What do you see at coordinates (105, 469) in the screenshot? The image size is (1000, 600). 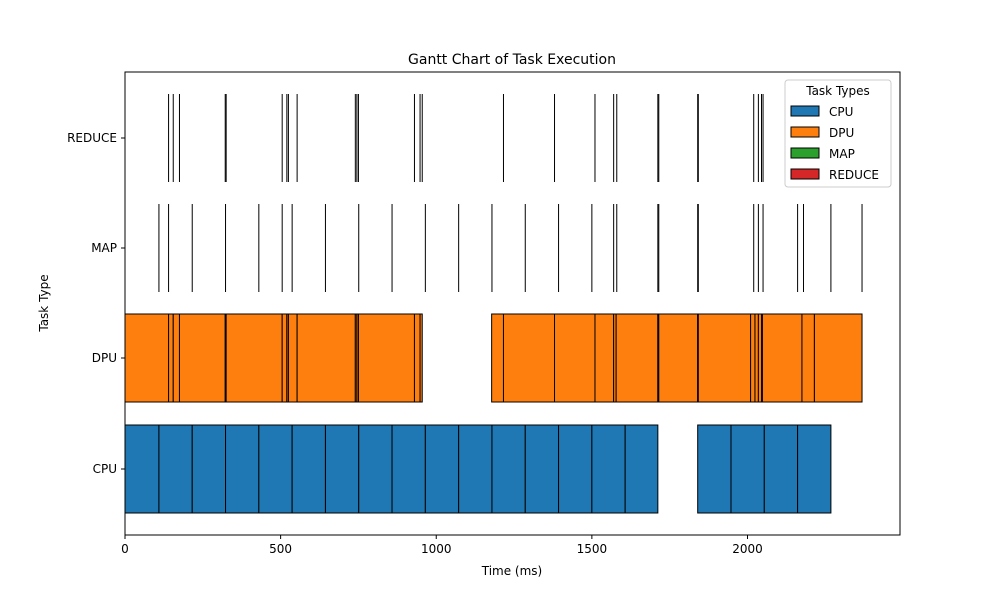 I see `y-tick-label: CPU` at bounding box center [105, 469].